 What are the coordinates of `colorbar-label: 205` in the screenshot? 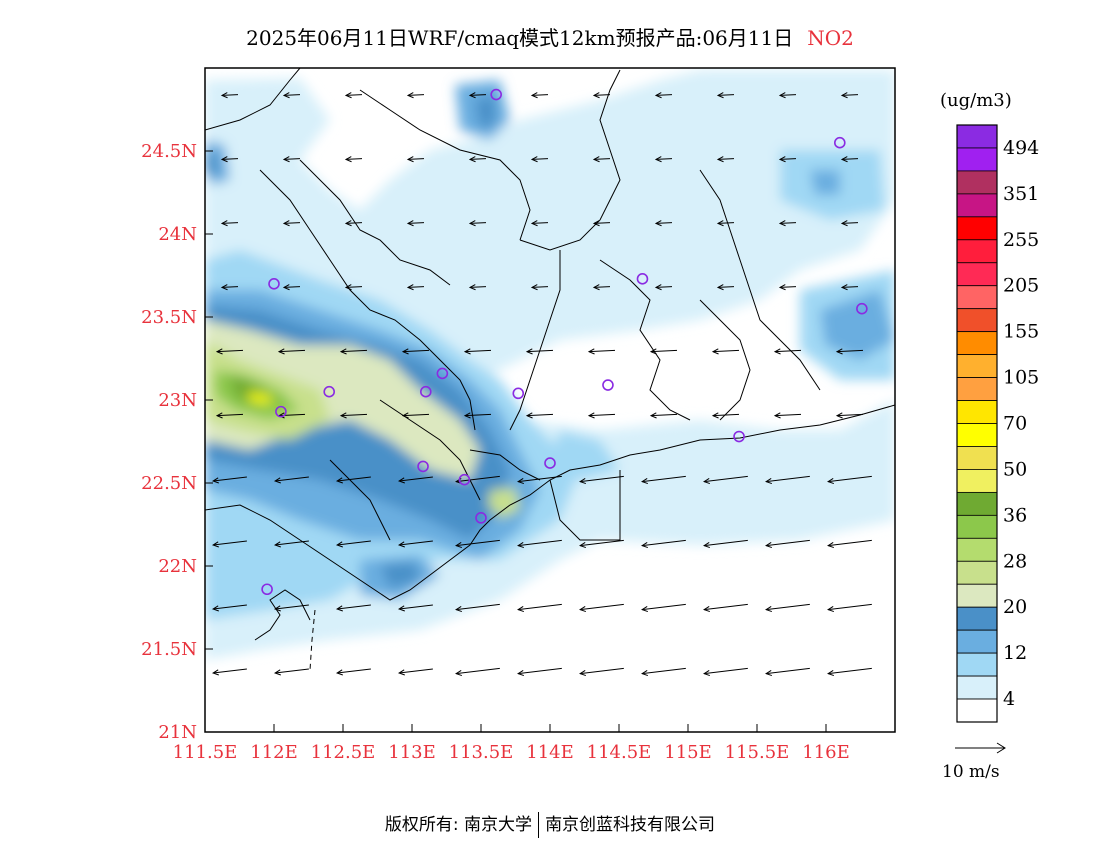 It's located at (1021, 286).